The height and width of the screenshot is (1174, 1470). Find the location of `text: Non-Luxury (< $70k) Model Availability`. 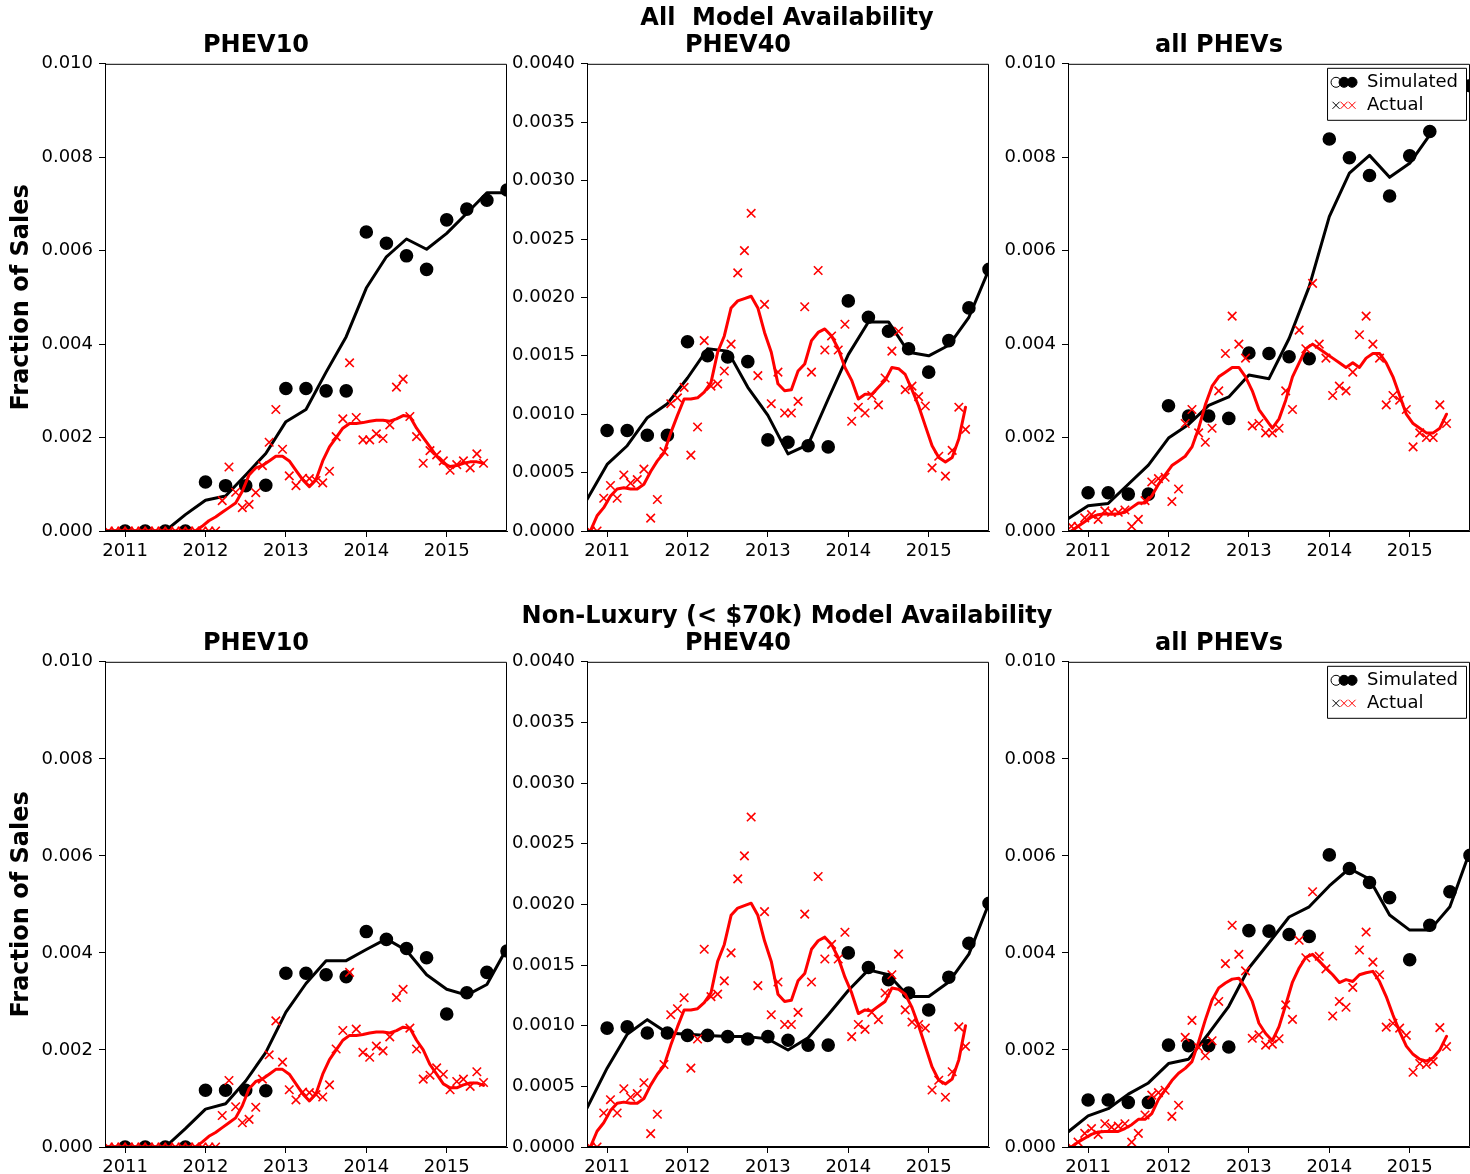

text: Non-Luxury (< $70k) Model Availability is located at coordinates (787, 615).